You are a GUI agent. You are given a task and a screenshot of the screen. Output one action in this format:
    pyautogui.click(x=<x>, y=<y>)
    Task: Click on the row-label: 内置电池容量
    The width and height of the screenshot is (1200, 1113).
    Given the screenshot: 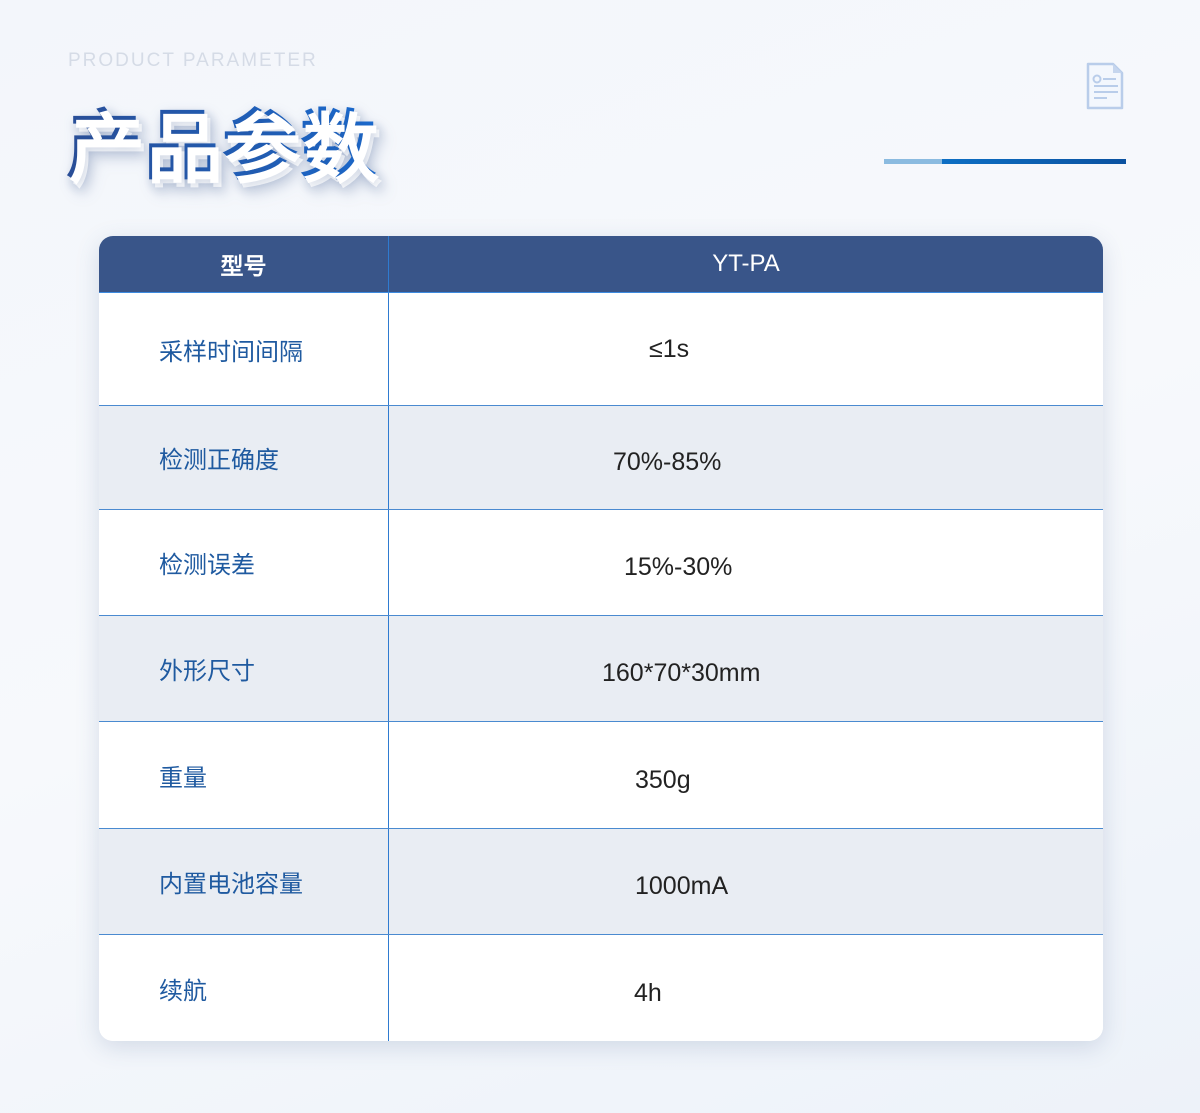 What is the action you would take?
    pyautogui.click(x=244, y=881)
    